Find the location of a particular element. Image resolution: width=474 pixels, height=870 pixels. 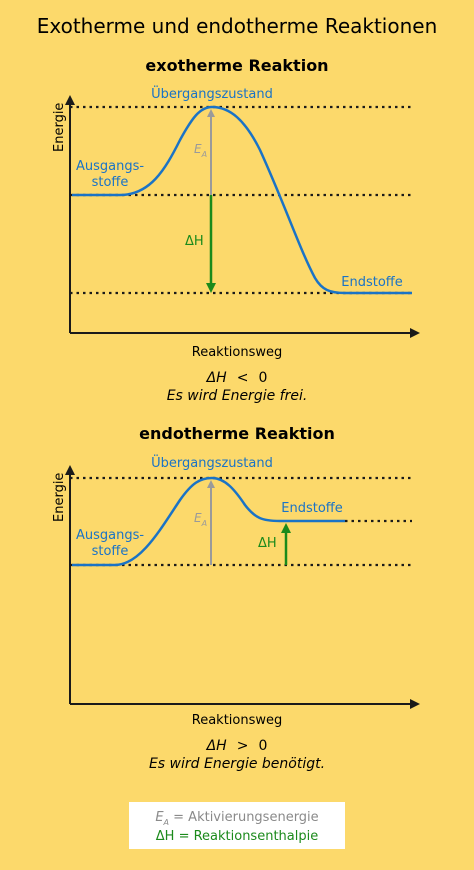

page-title: Exotherme und endotherme Reaktionen is located at coordinates (237, 26).